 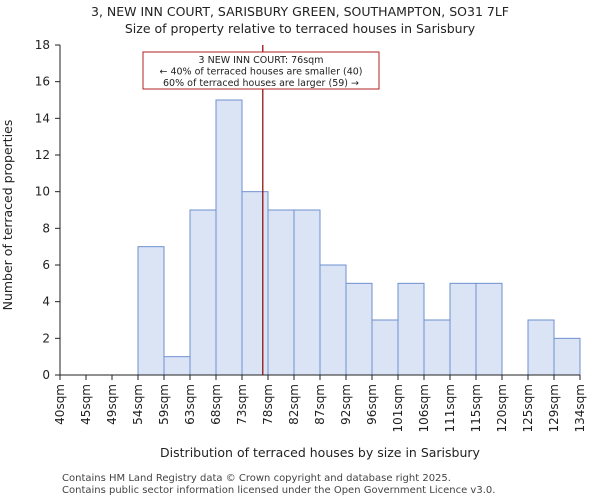 I want to click on x-tick-label: 40sqm, so click(x=60, y=404).